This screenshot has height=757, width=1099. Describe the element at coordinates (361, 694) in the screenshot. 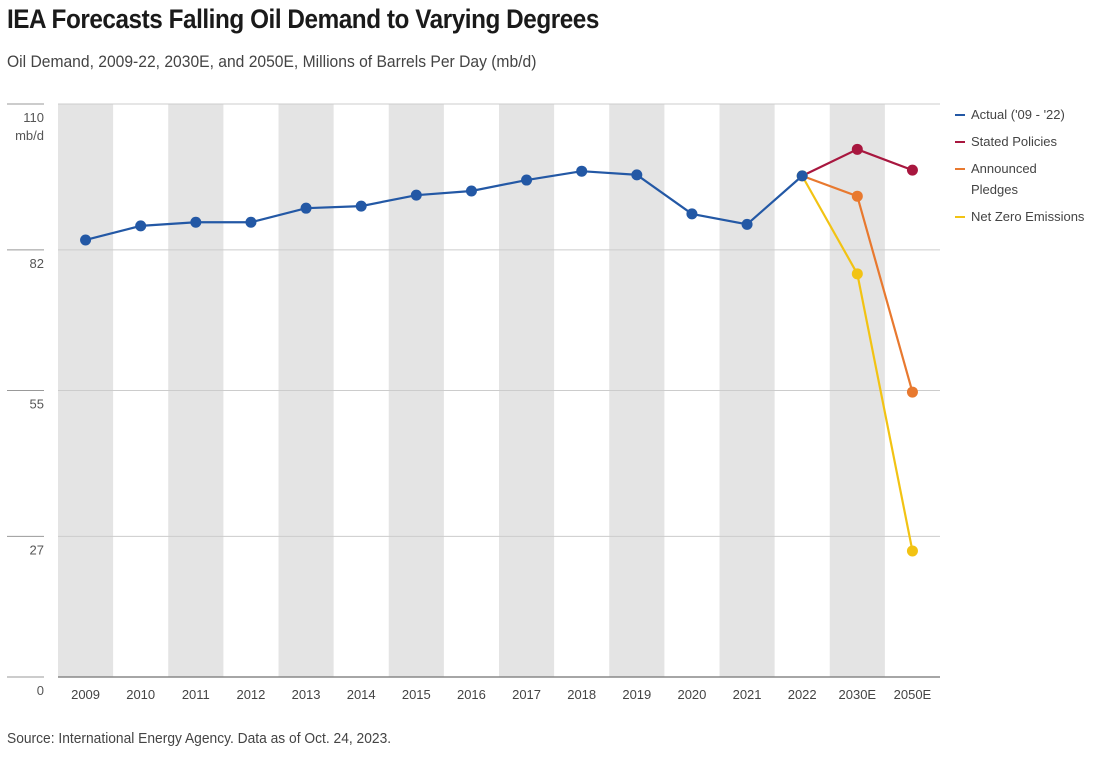

I see `x-tick-label: 2014` at that location.